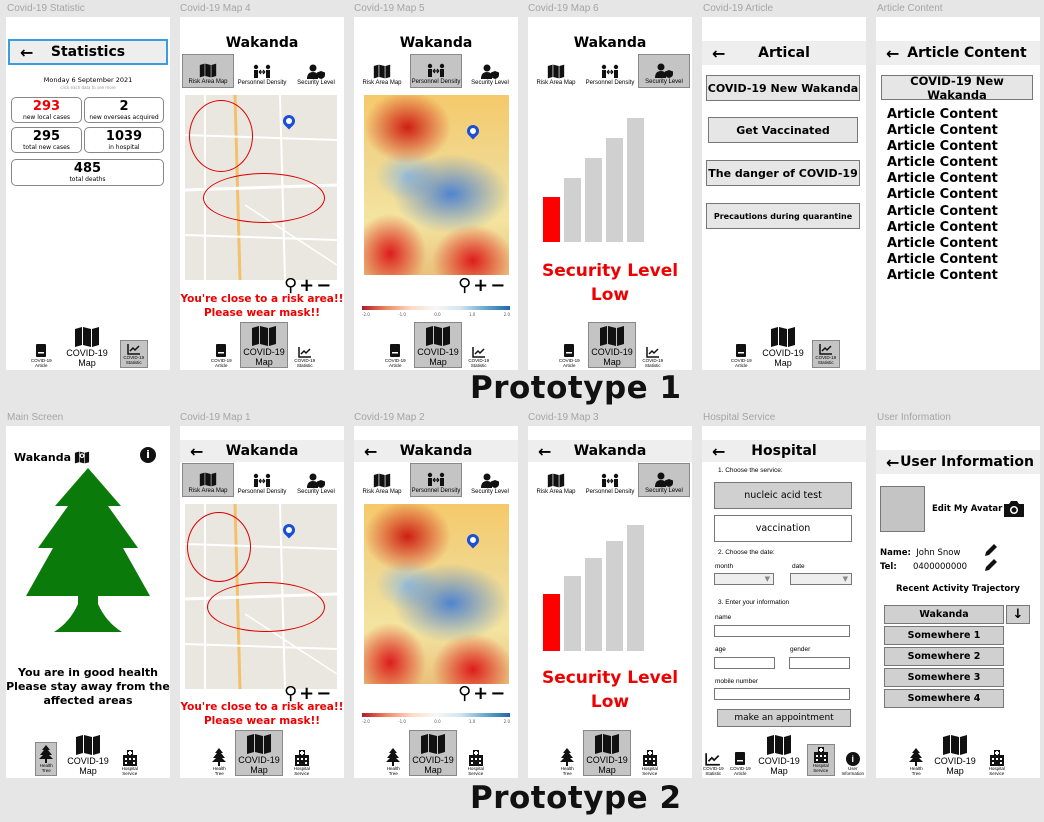  I want to click on mobile-input, so click(782, 694).